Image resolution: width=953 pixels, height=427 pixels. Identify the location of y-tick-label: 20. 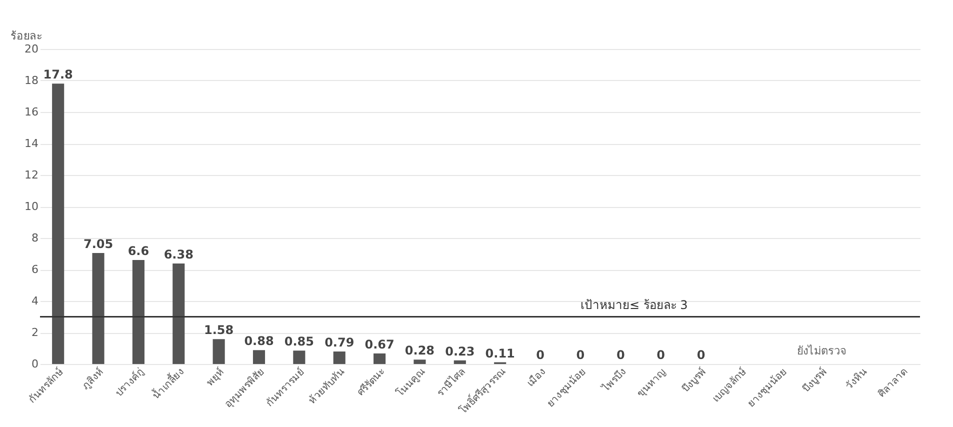
(31, 49).